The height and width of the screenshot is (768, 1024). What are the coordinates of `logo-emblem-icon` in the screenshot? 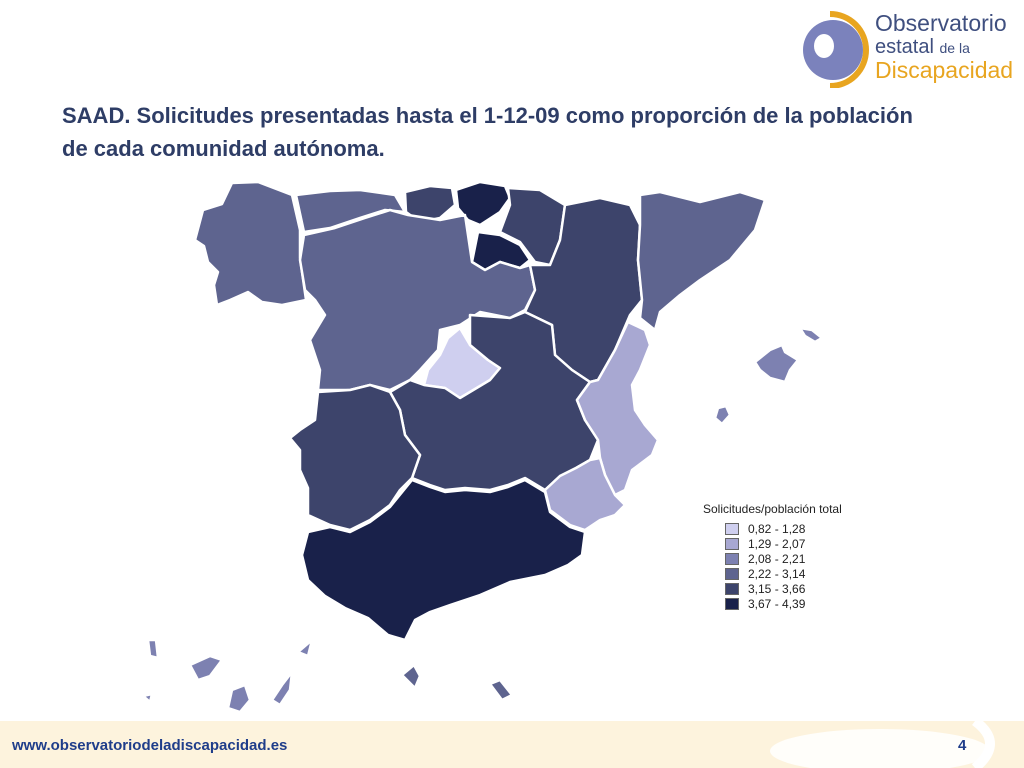 It's located at (836, 49).